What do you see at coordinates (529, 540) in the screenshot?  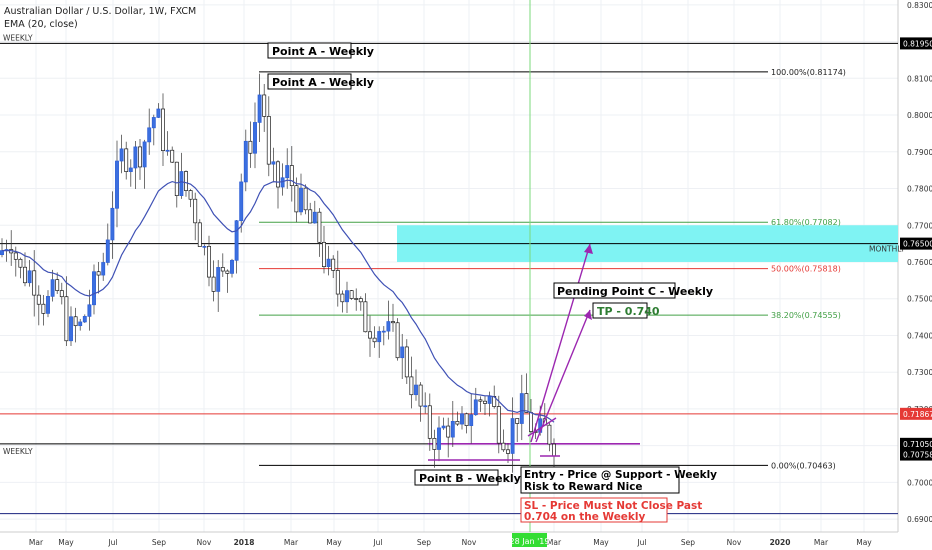 I see `crosshair-date-badge: 28 Jan '19` at bounding box center [529, 540].